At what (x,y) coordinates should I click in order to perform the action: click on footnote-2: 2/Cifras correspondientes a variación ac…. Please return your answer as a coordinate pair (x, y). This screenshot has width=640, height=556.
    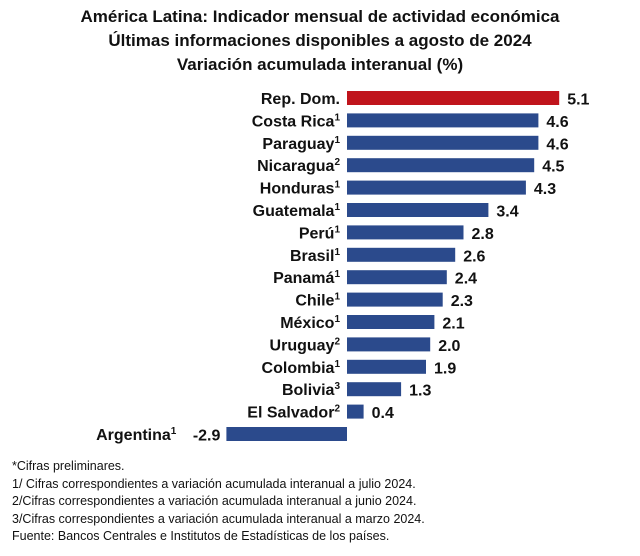
    Looking at the image, I should click on (214, 501).